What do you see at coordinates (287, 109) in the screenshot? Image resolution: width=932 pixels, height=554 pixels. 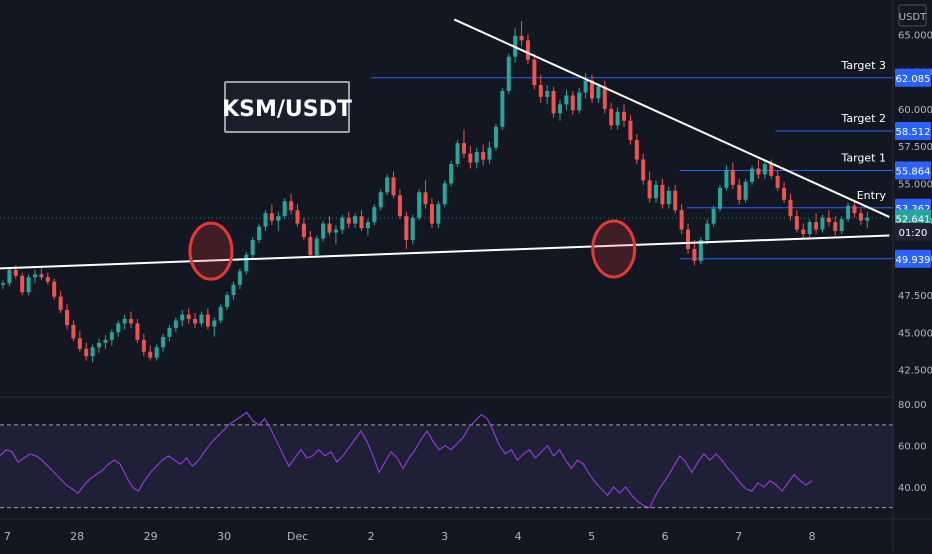 I see `chart-title: KSM/USDT` at bounding box center [287, 109].